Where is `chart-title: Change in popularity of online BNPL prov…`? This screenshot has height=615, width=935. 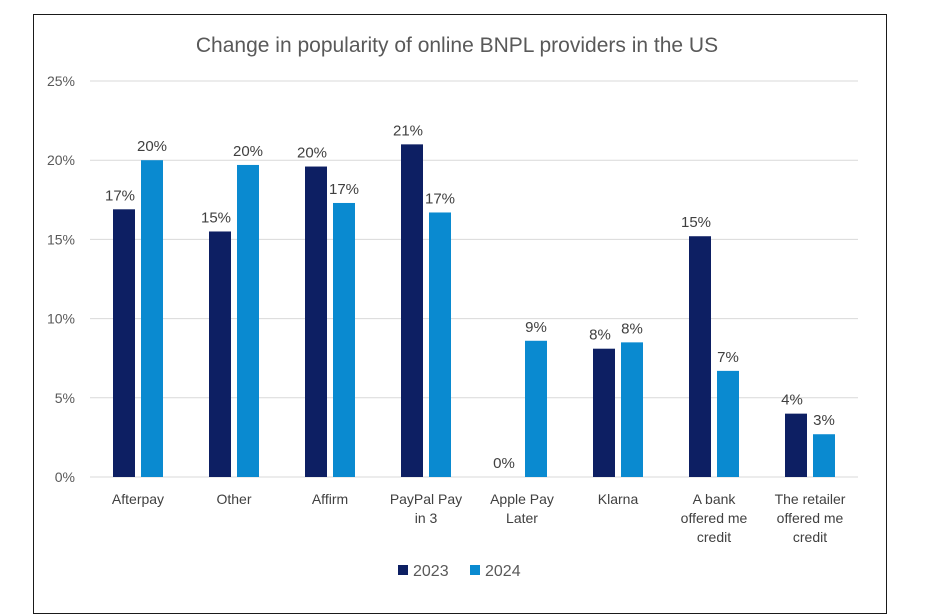
chart-title: Change in popularity of online BNPL prov… is located at coordinates (457, 45).